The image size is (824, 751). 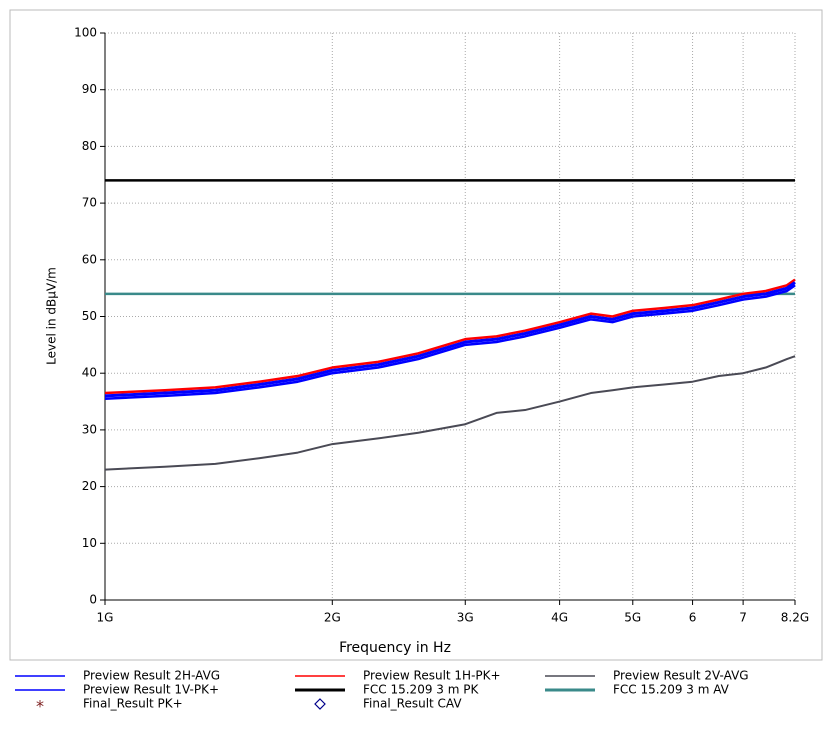 What do you see at coordinates (332, 618) in the screenshot?
I see `x-tick-label: 2G` at bounding box center [332, 618].